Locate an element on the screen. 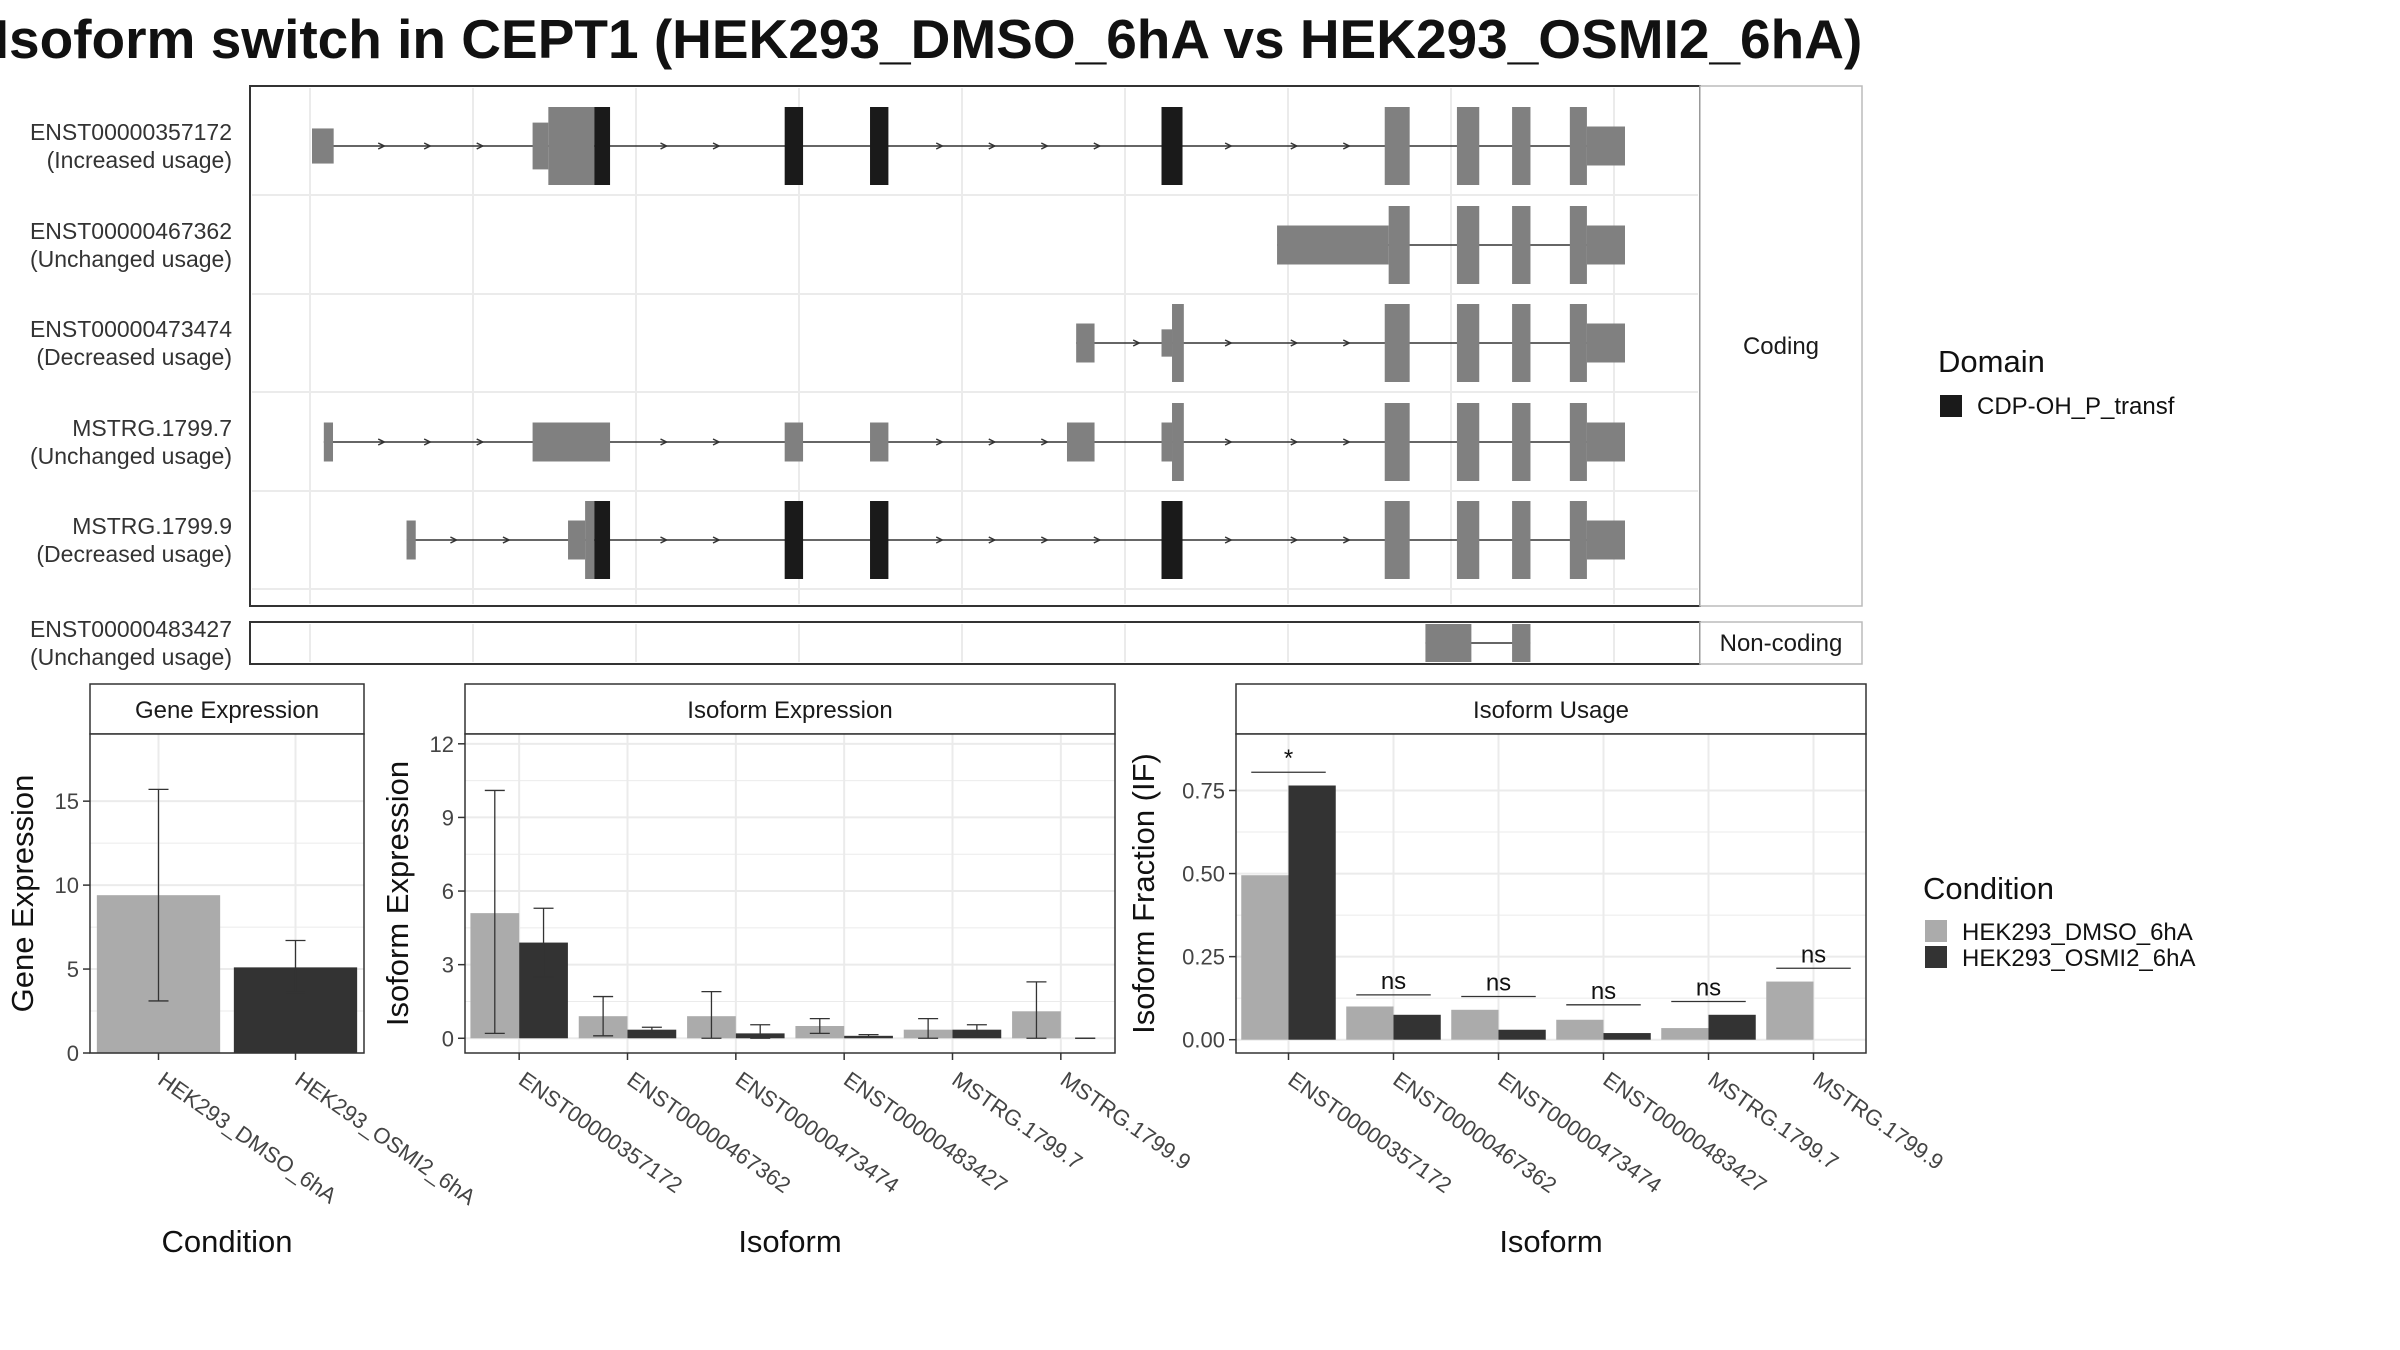  y-tick-label: 6 is located at coordinates (448, 891).